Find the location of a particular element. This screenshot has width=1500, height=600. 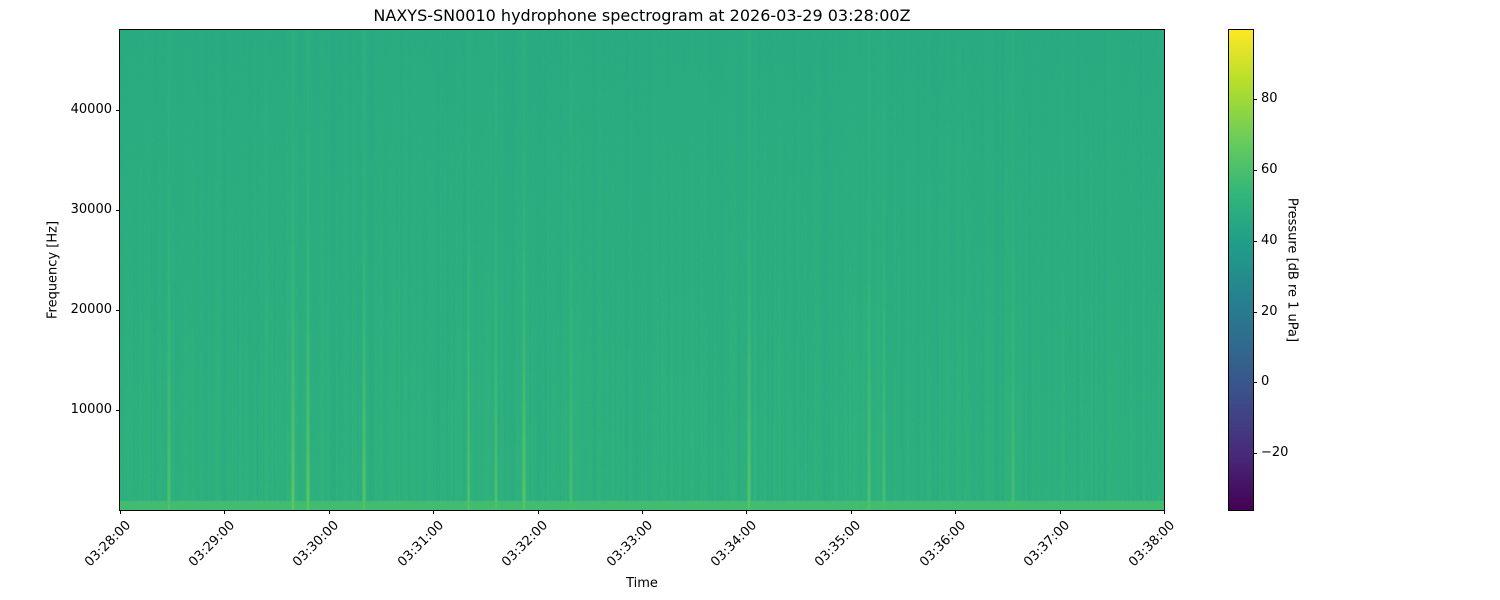

x-tick-label: 03:35:00 is located at coordinates (838, 544).